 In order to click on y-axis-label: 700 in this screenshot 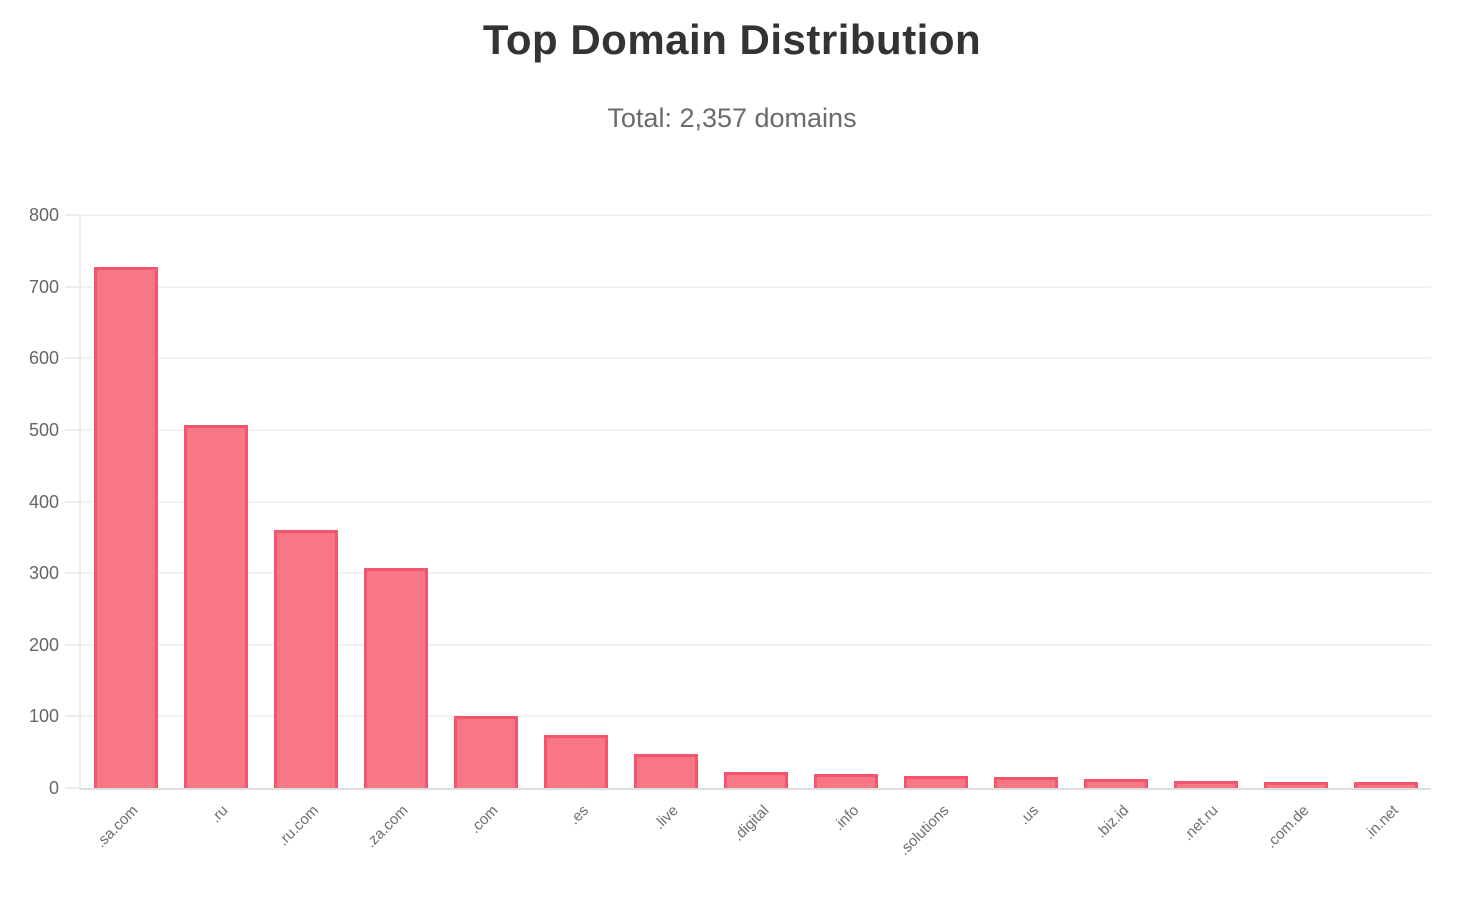, I will do `click(43, 287)`.